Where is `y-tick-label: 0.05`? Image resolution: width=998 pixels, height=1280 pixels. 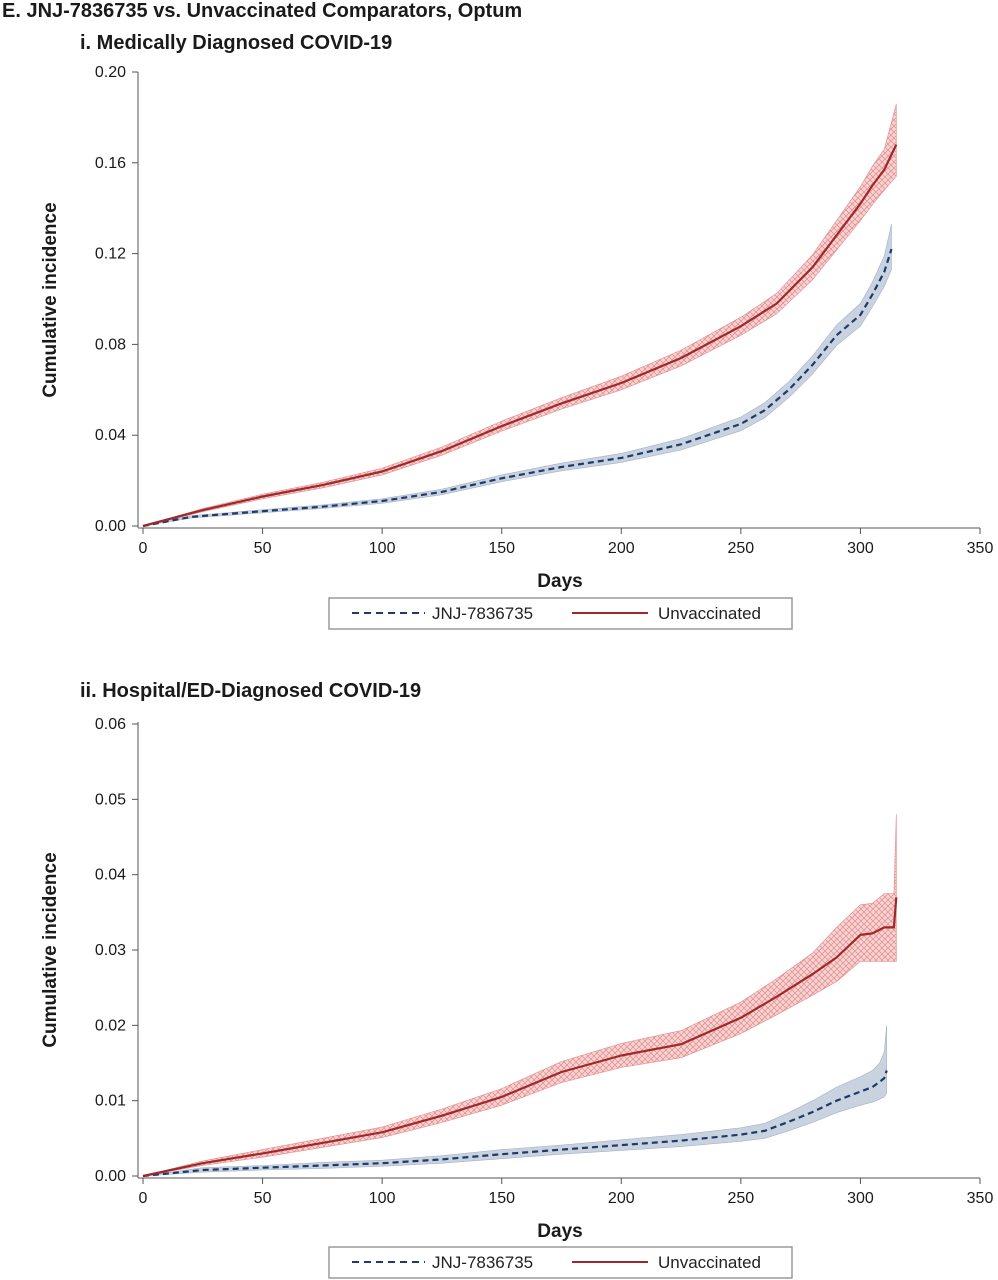 y-tick-label: 0.05 is located at coordinates (110, 799).